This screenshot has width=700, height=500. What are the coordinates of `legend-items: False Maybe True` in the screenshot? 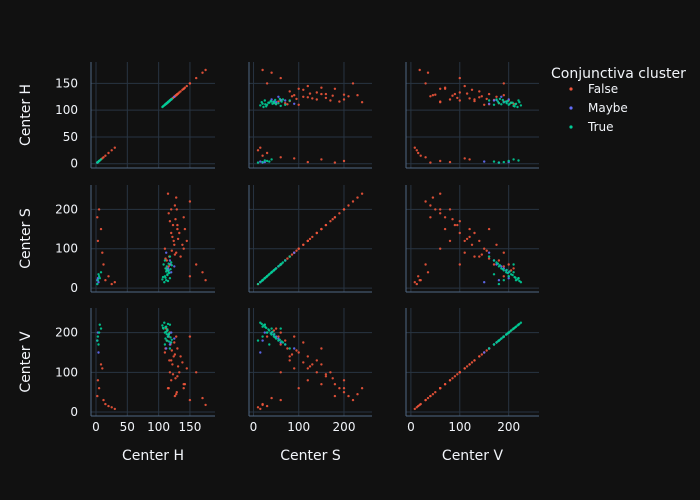 It's located at (598, 108).